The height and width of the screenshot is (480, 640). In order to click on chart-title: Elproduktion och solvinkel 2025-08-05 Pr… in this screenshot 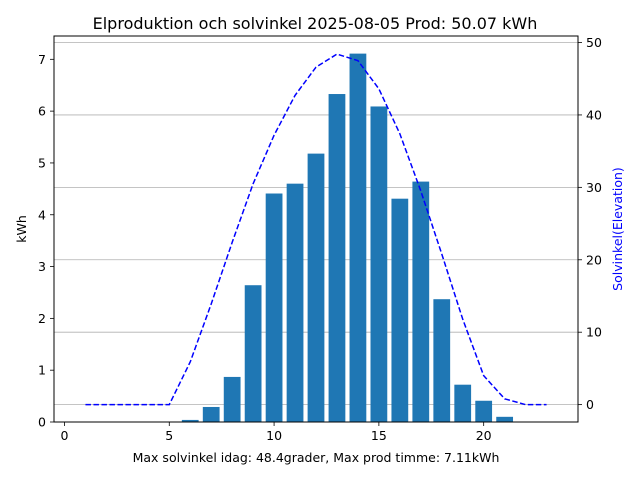, I will do `click(315, 23)`.